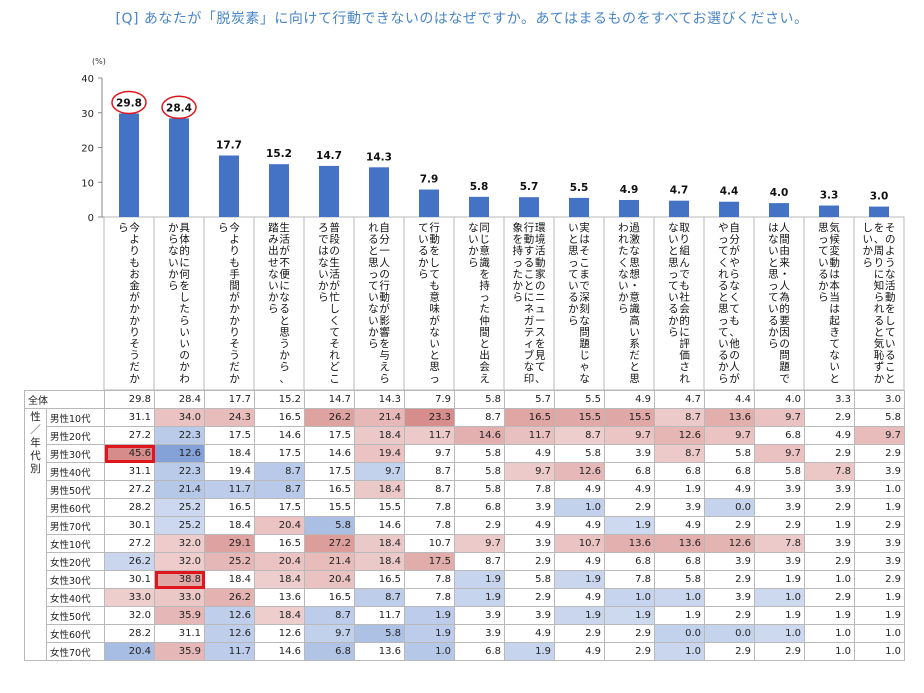  What do you see at coordinates (75, 651) in the screenshot?
I see `row-label: 女性70代` at bounding box center [75, 651].